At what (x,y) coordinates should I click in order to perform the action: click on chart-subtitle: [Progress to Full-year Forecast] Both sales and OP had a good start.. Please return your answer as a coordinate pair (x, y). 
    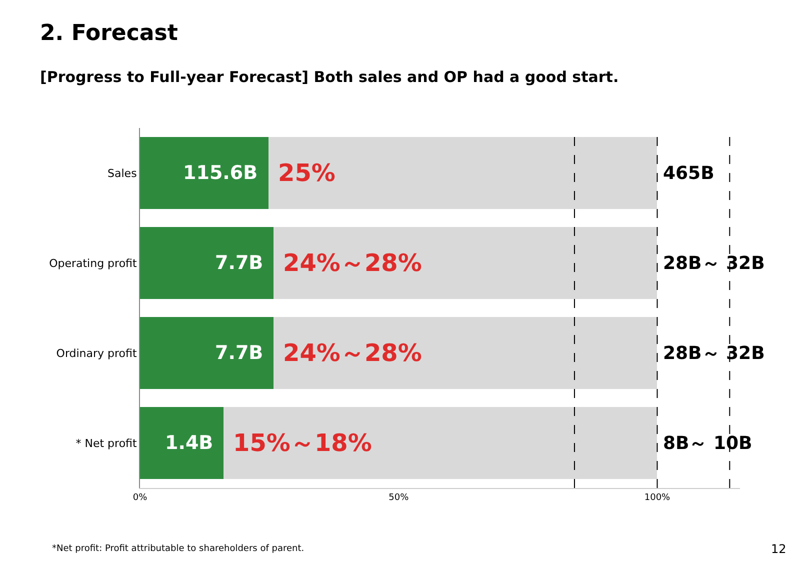
    Looking at the image, I should click on (329, 77).